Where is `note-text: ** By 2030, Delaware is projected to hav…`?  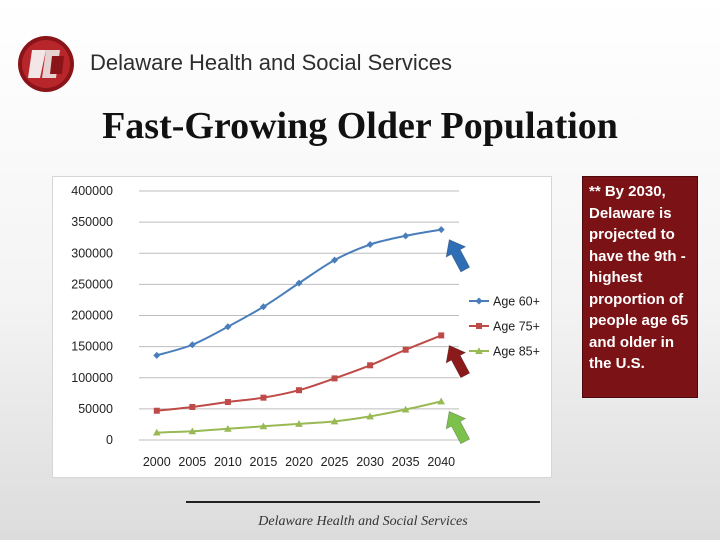
note-text: ** By 2030, Delaware is projected to hav… is located at coordinates (639, 277).